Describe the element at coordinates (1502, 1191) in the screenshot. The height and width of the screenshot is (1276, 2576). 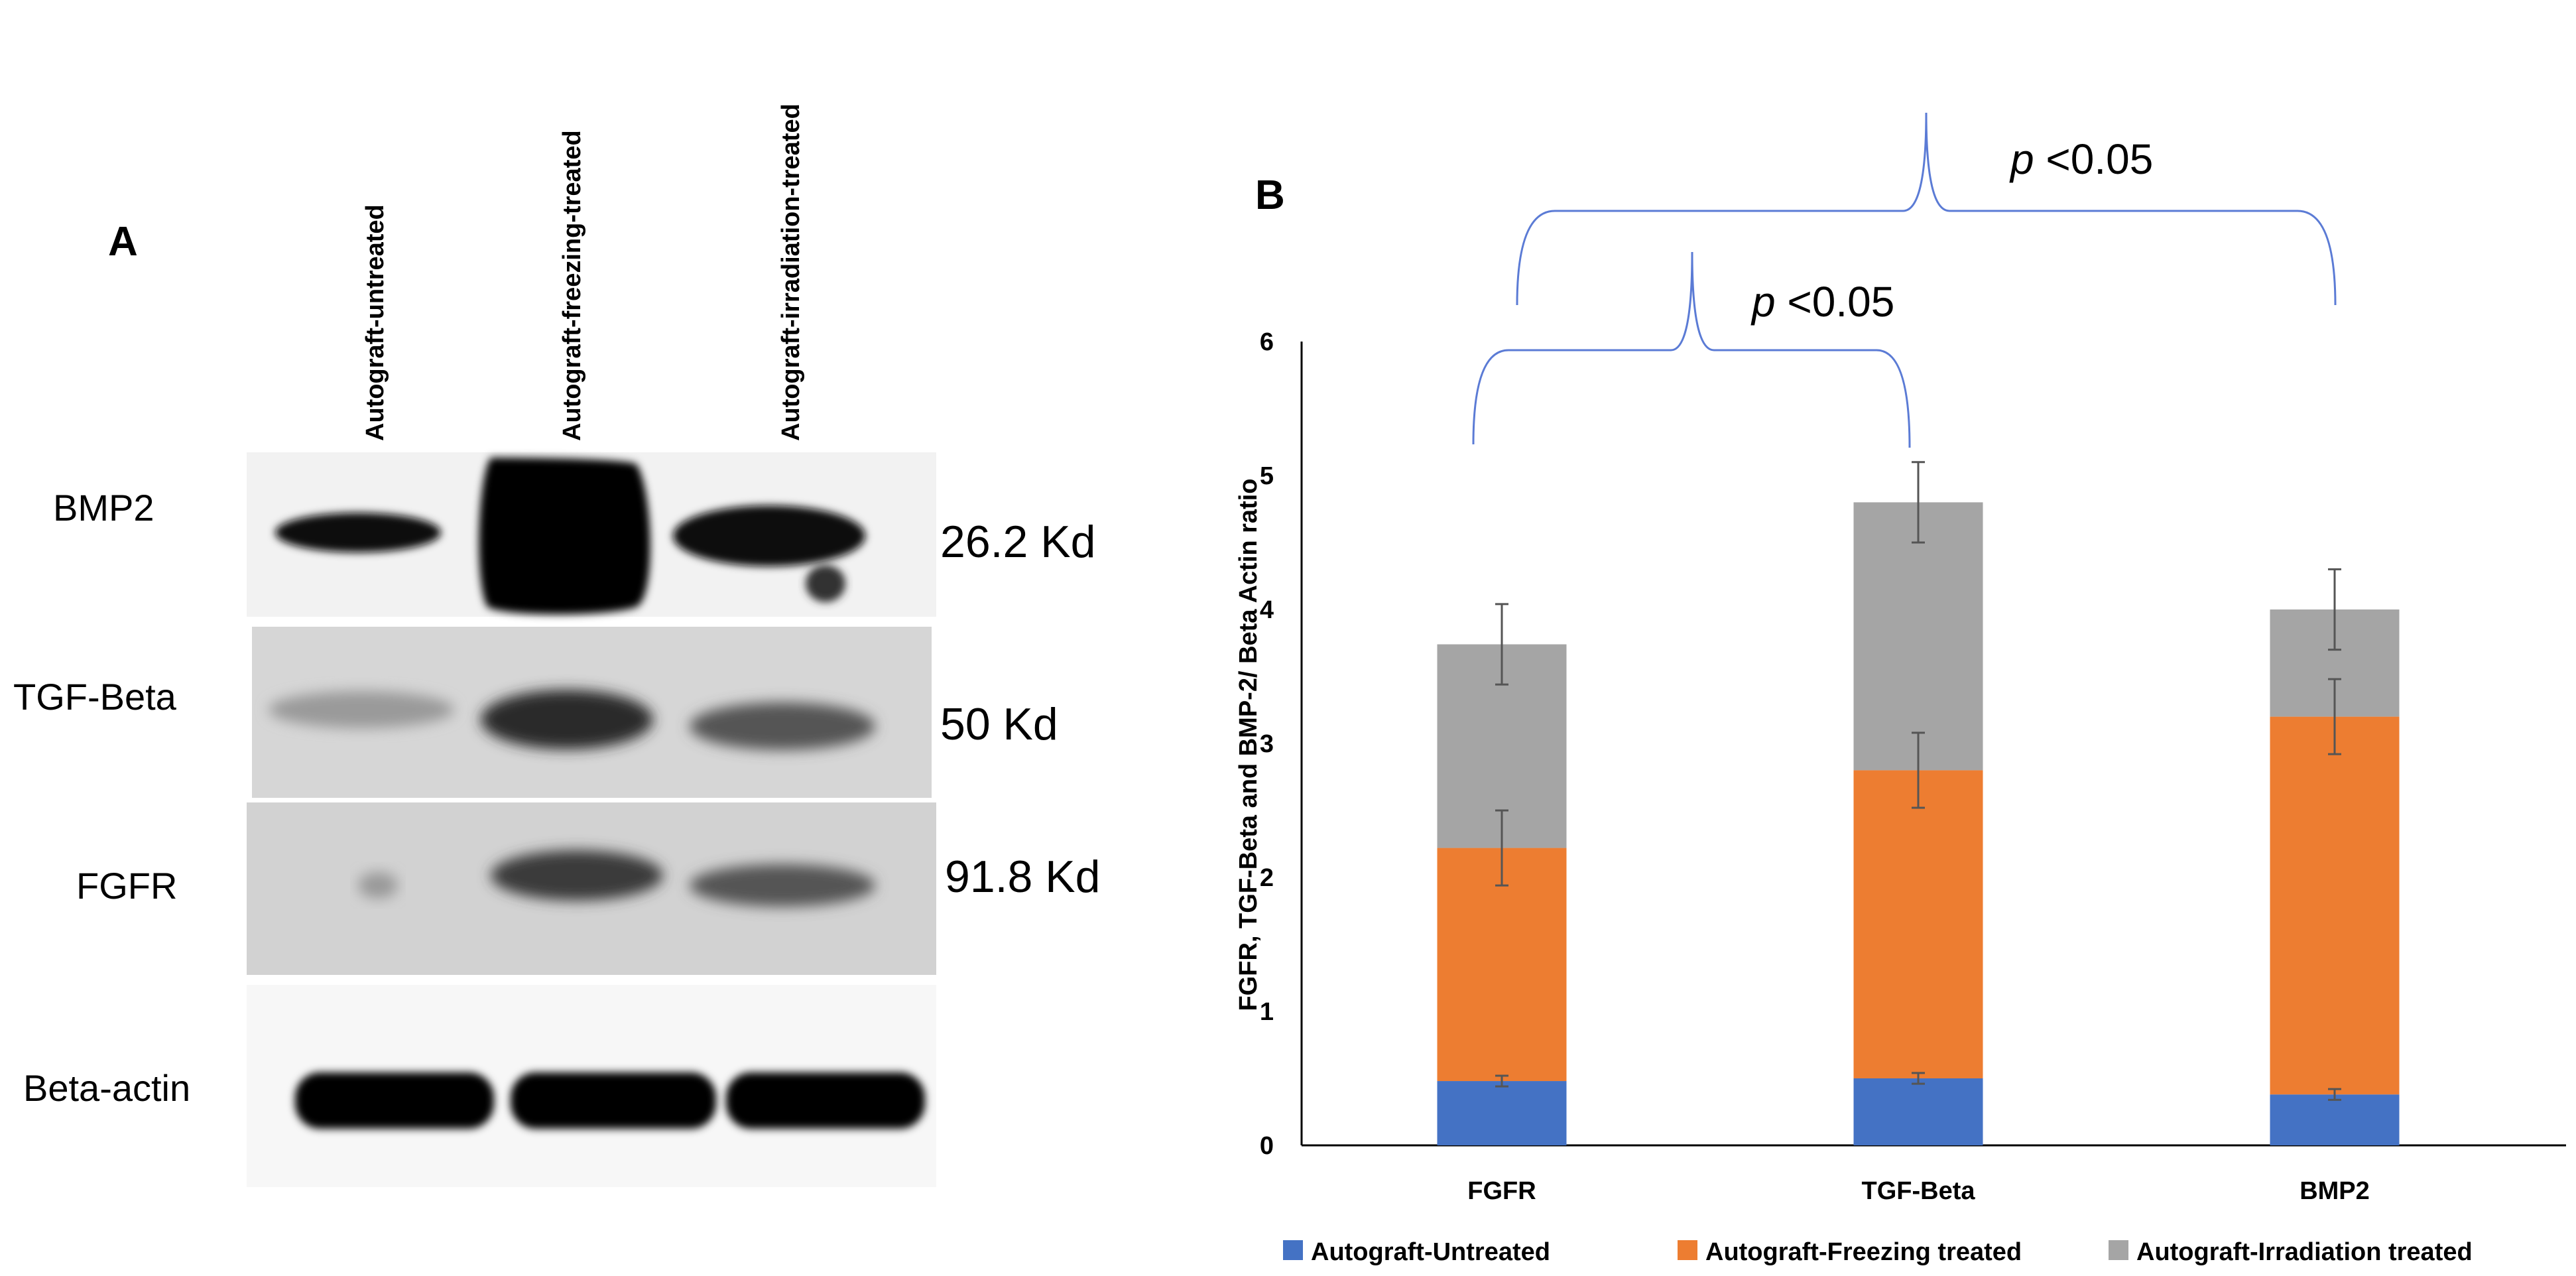
I see `x-tick-label: FGFR` at that location.